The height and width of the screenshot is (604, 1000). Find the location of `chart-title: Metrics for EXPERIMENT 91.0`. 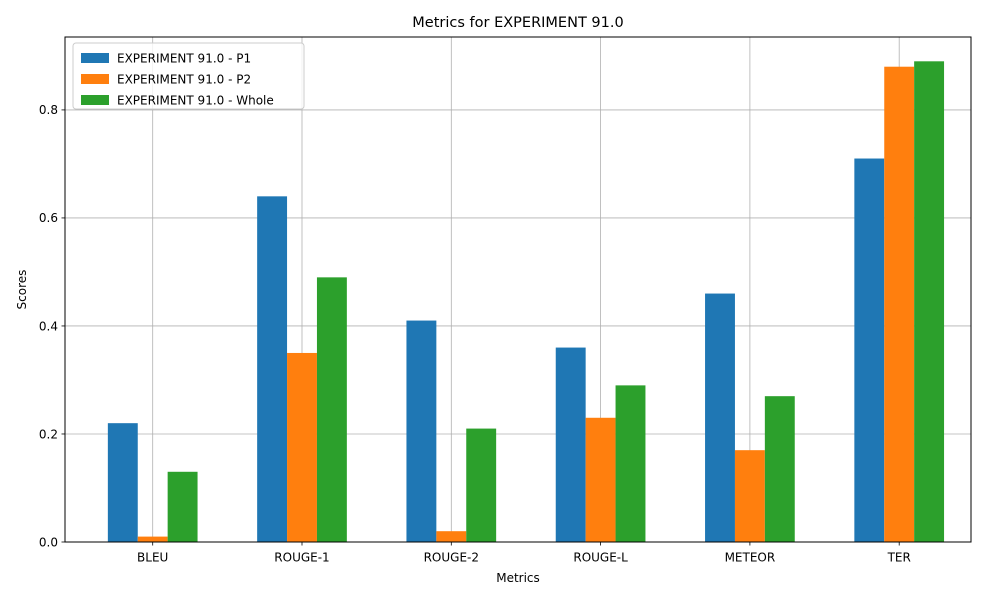

chart-title: Metrics for EXPERIMENT 91.0 is located at coordinates (517, 23).